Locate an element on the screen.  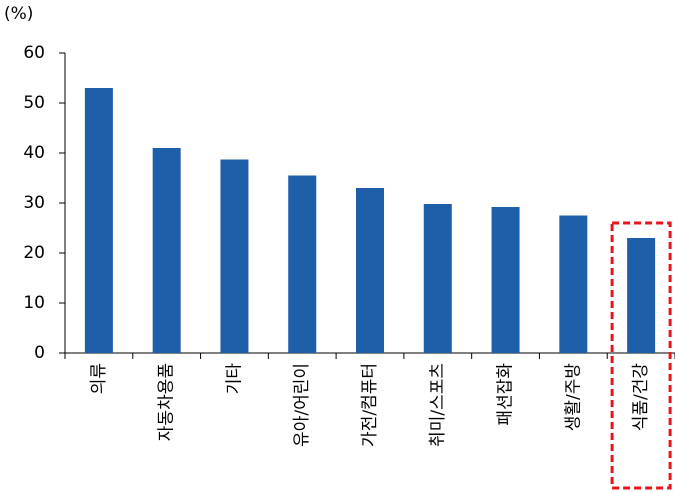
x-tick-label: 가전/컴퓨터 is located at coordinates (370, 405).